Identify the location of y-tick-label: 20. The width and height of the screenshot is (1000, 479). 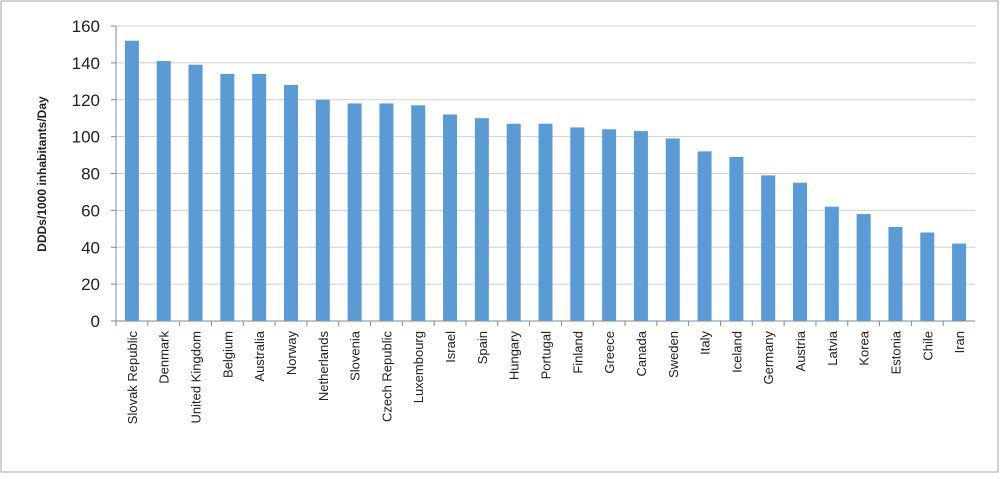
(90, 284).